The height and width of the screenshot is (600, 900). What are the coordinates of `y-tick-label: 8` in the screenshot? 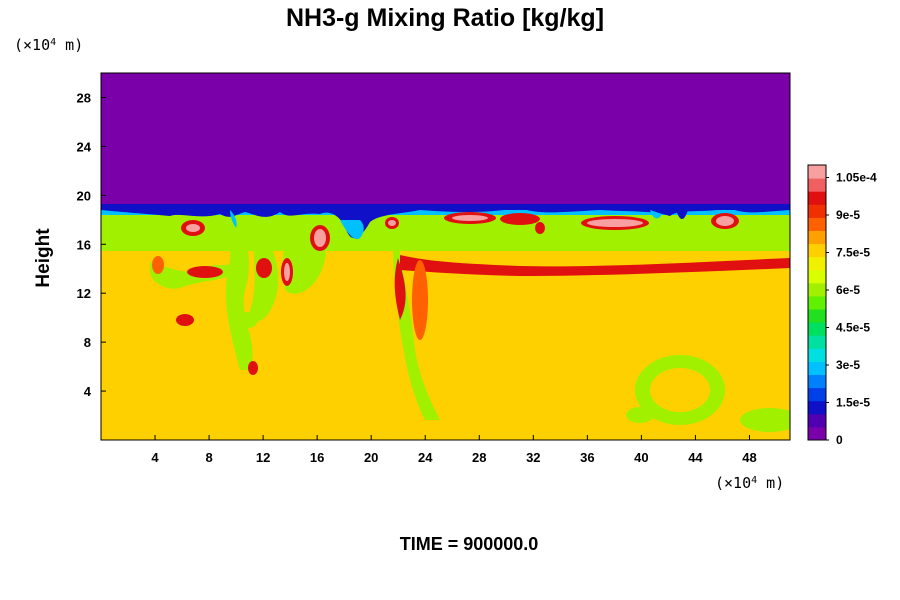 It's located at (87, 342).